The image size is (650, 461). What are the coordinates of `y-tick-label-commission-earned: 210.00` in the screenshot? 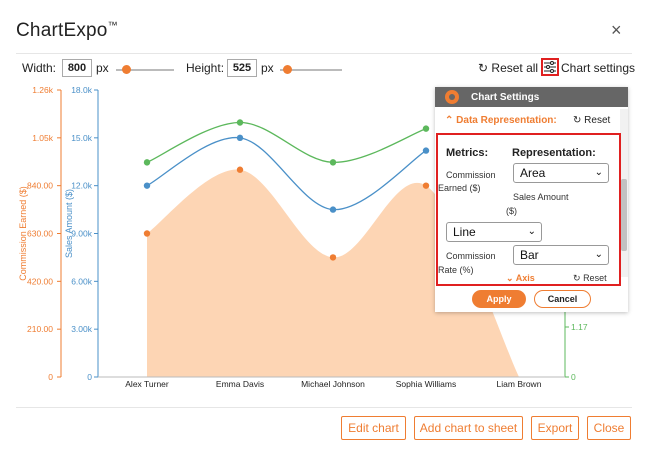 It's located at (40, 329).